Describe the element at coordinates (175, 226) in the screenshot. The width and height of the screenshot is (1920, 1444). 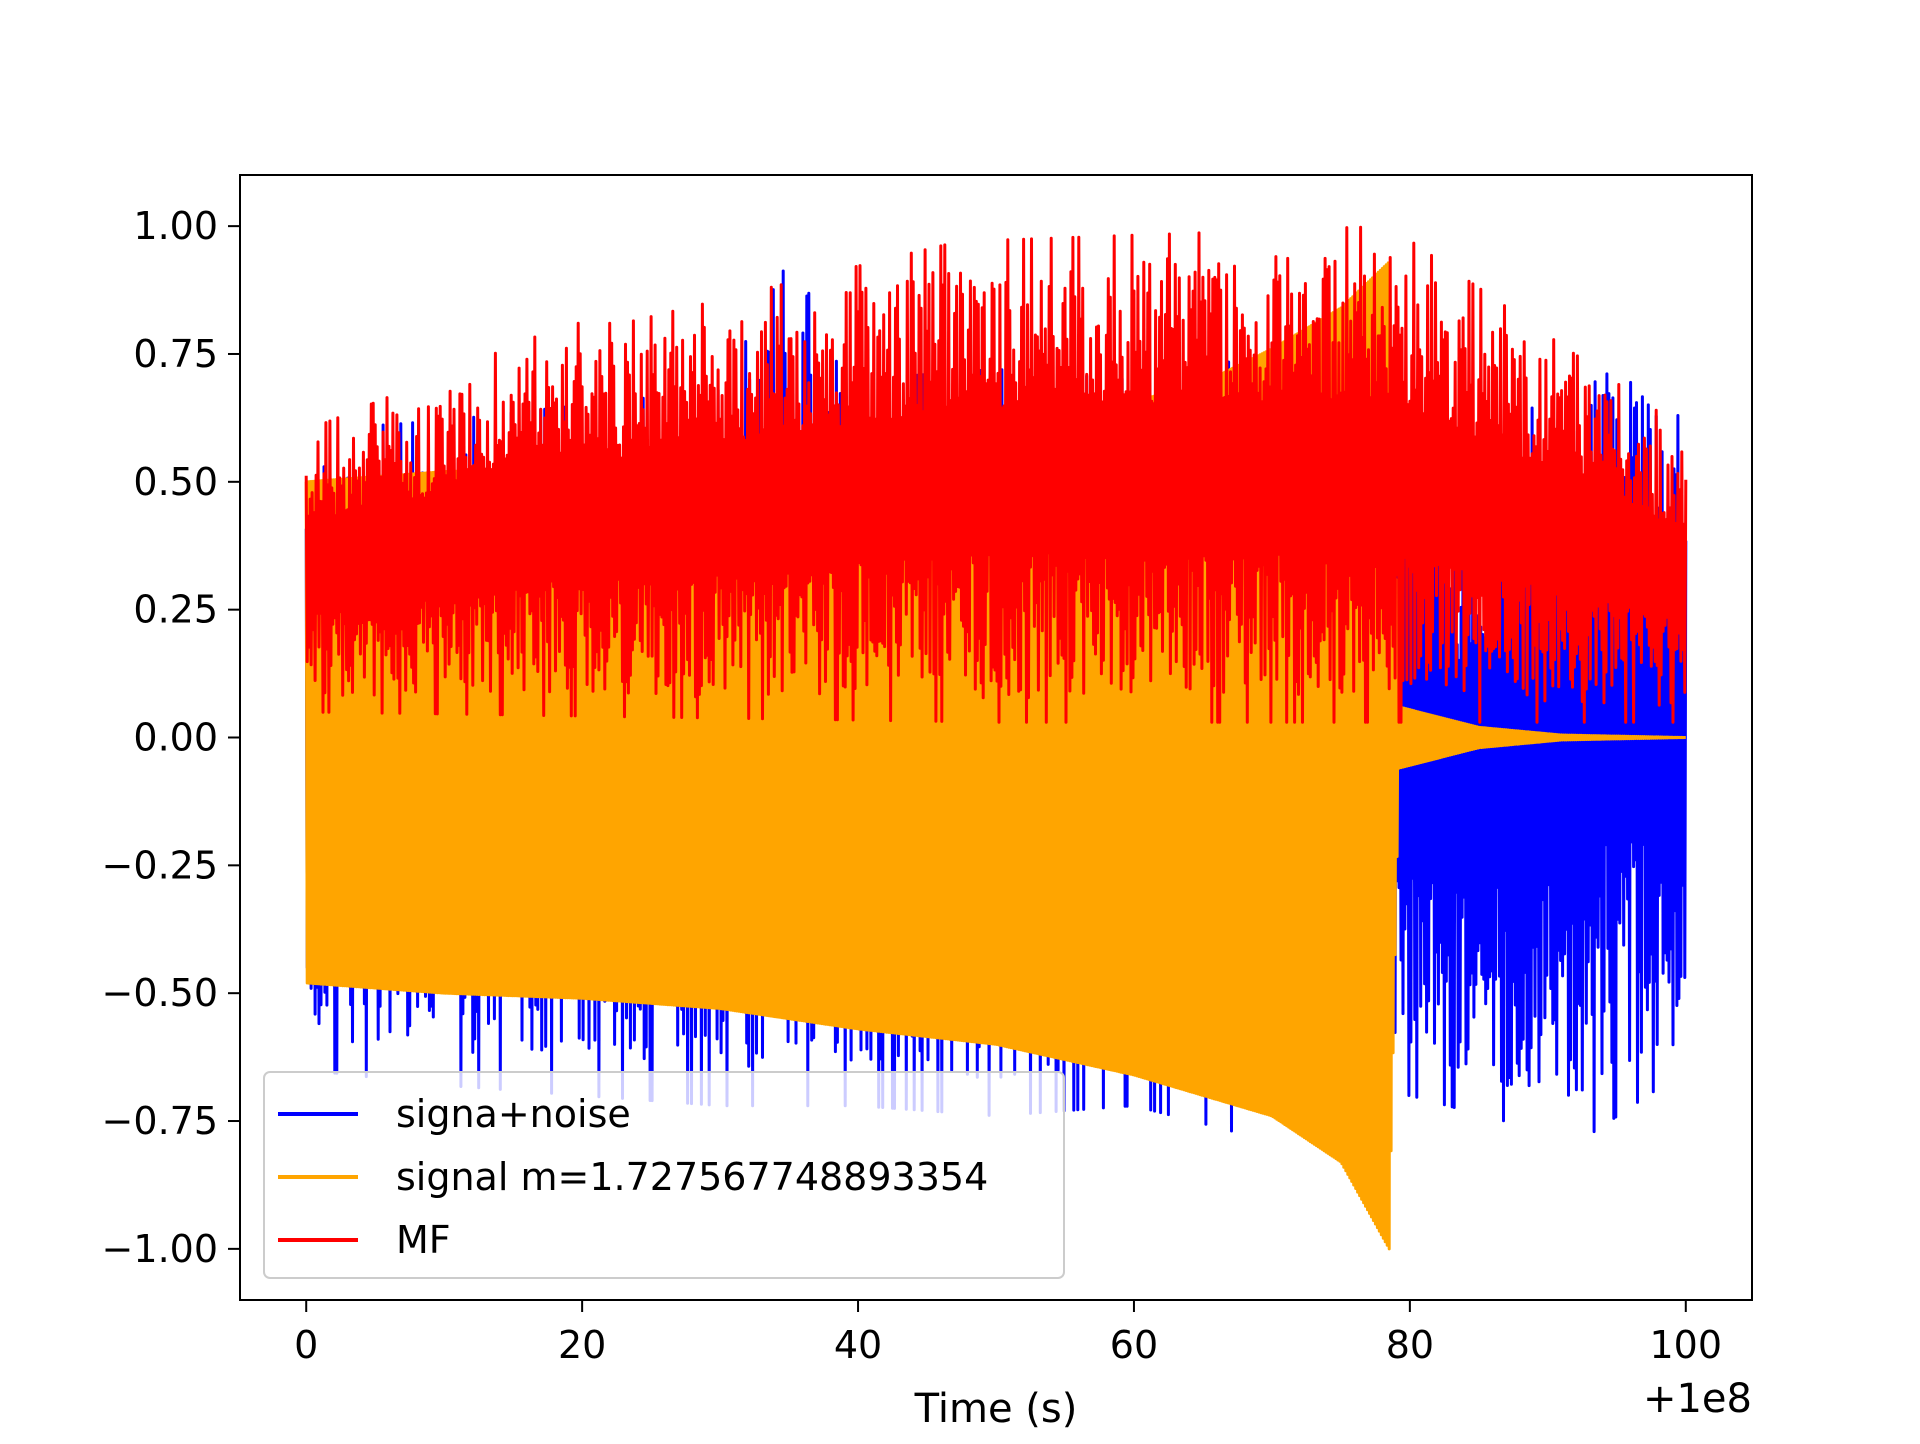
I see `y-tick-label: 1.00` at that location.